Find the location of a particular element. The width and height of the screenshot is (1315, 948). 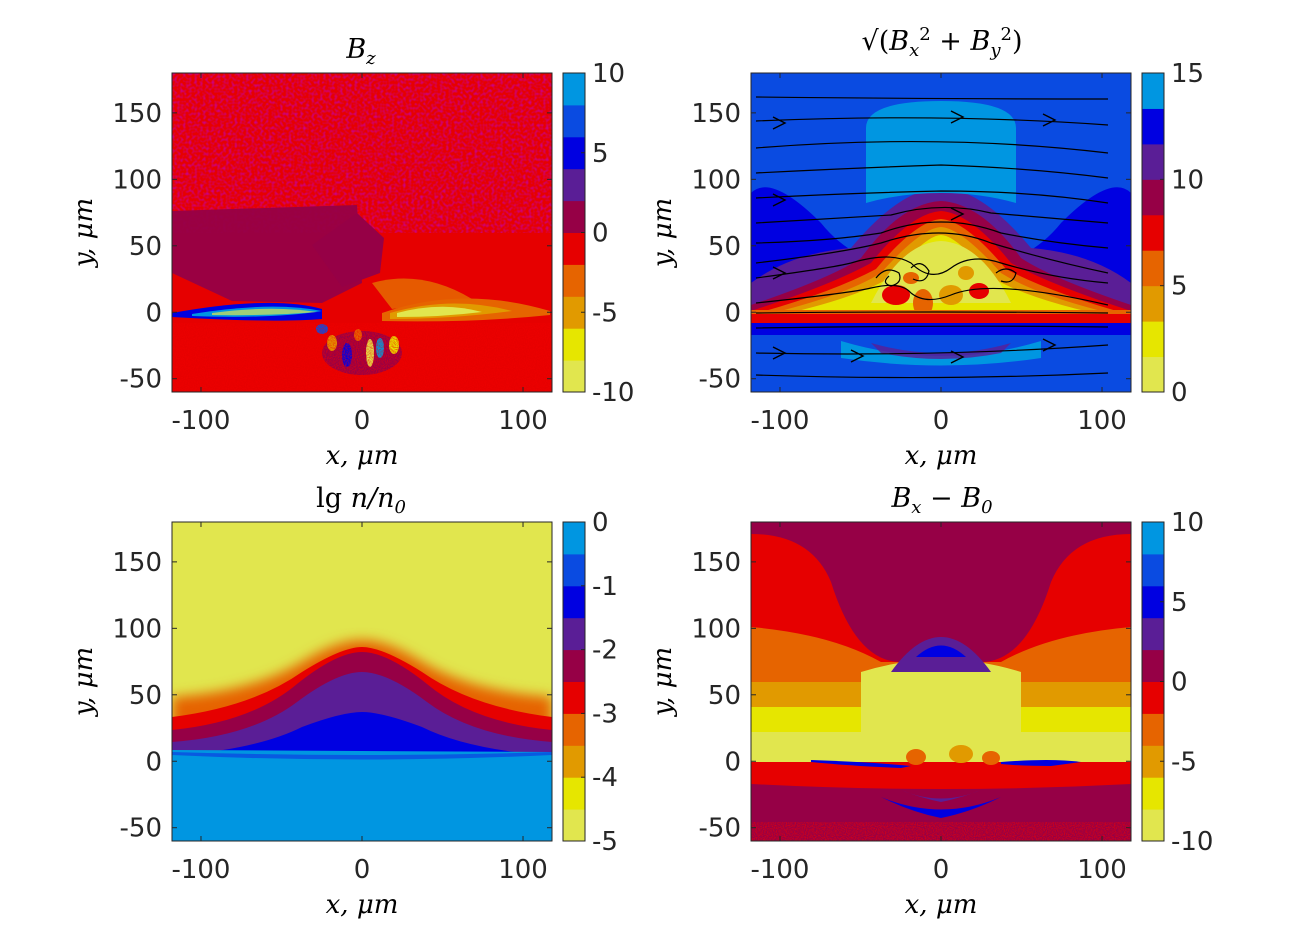

colorbar-tick-label: -3 is located at coordinates (605, 714).